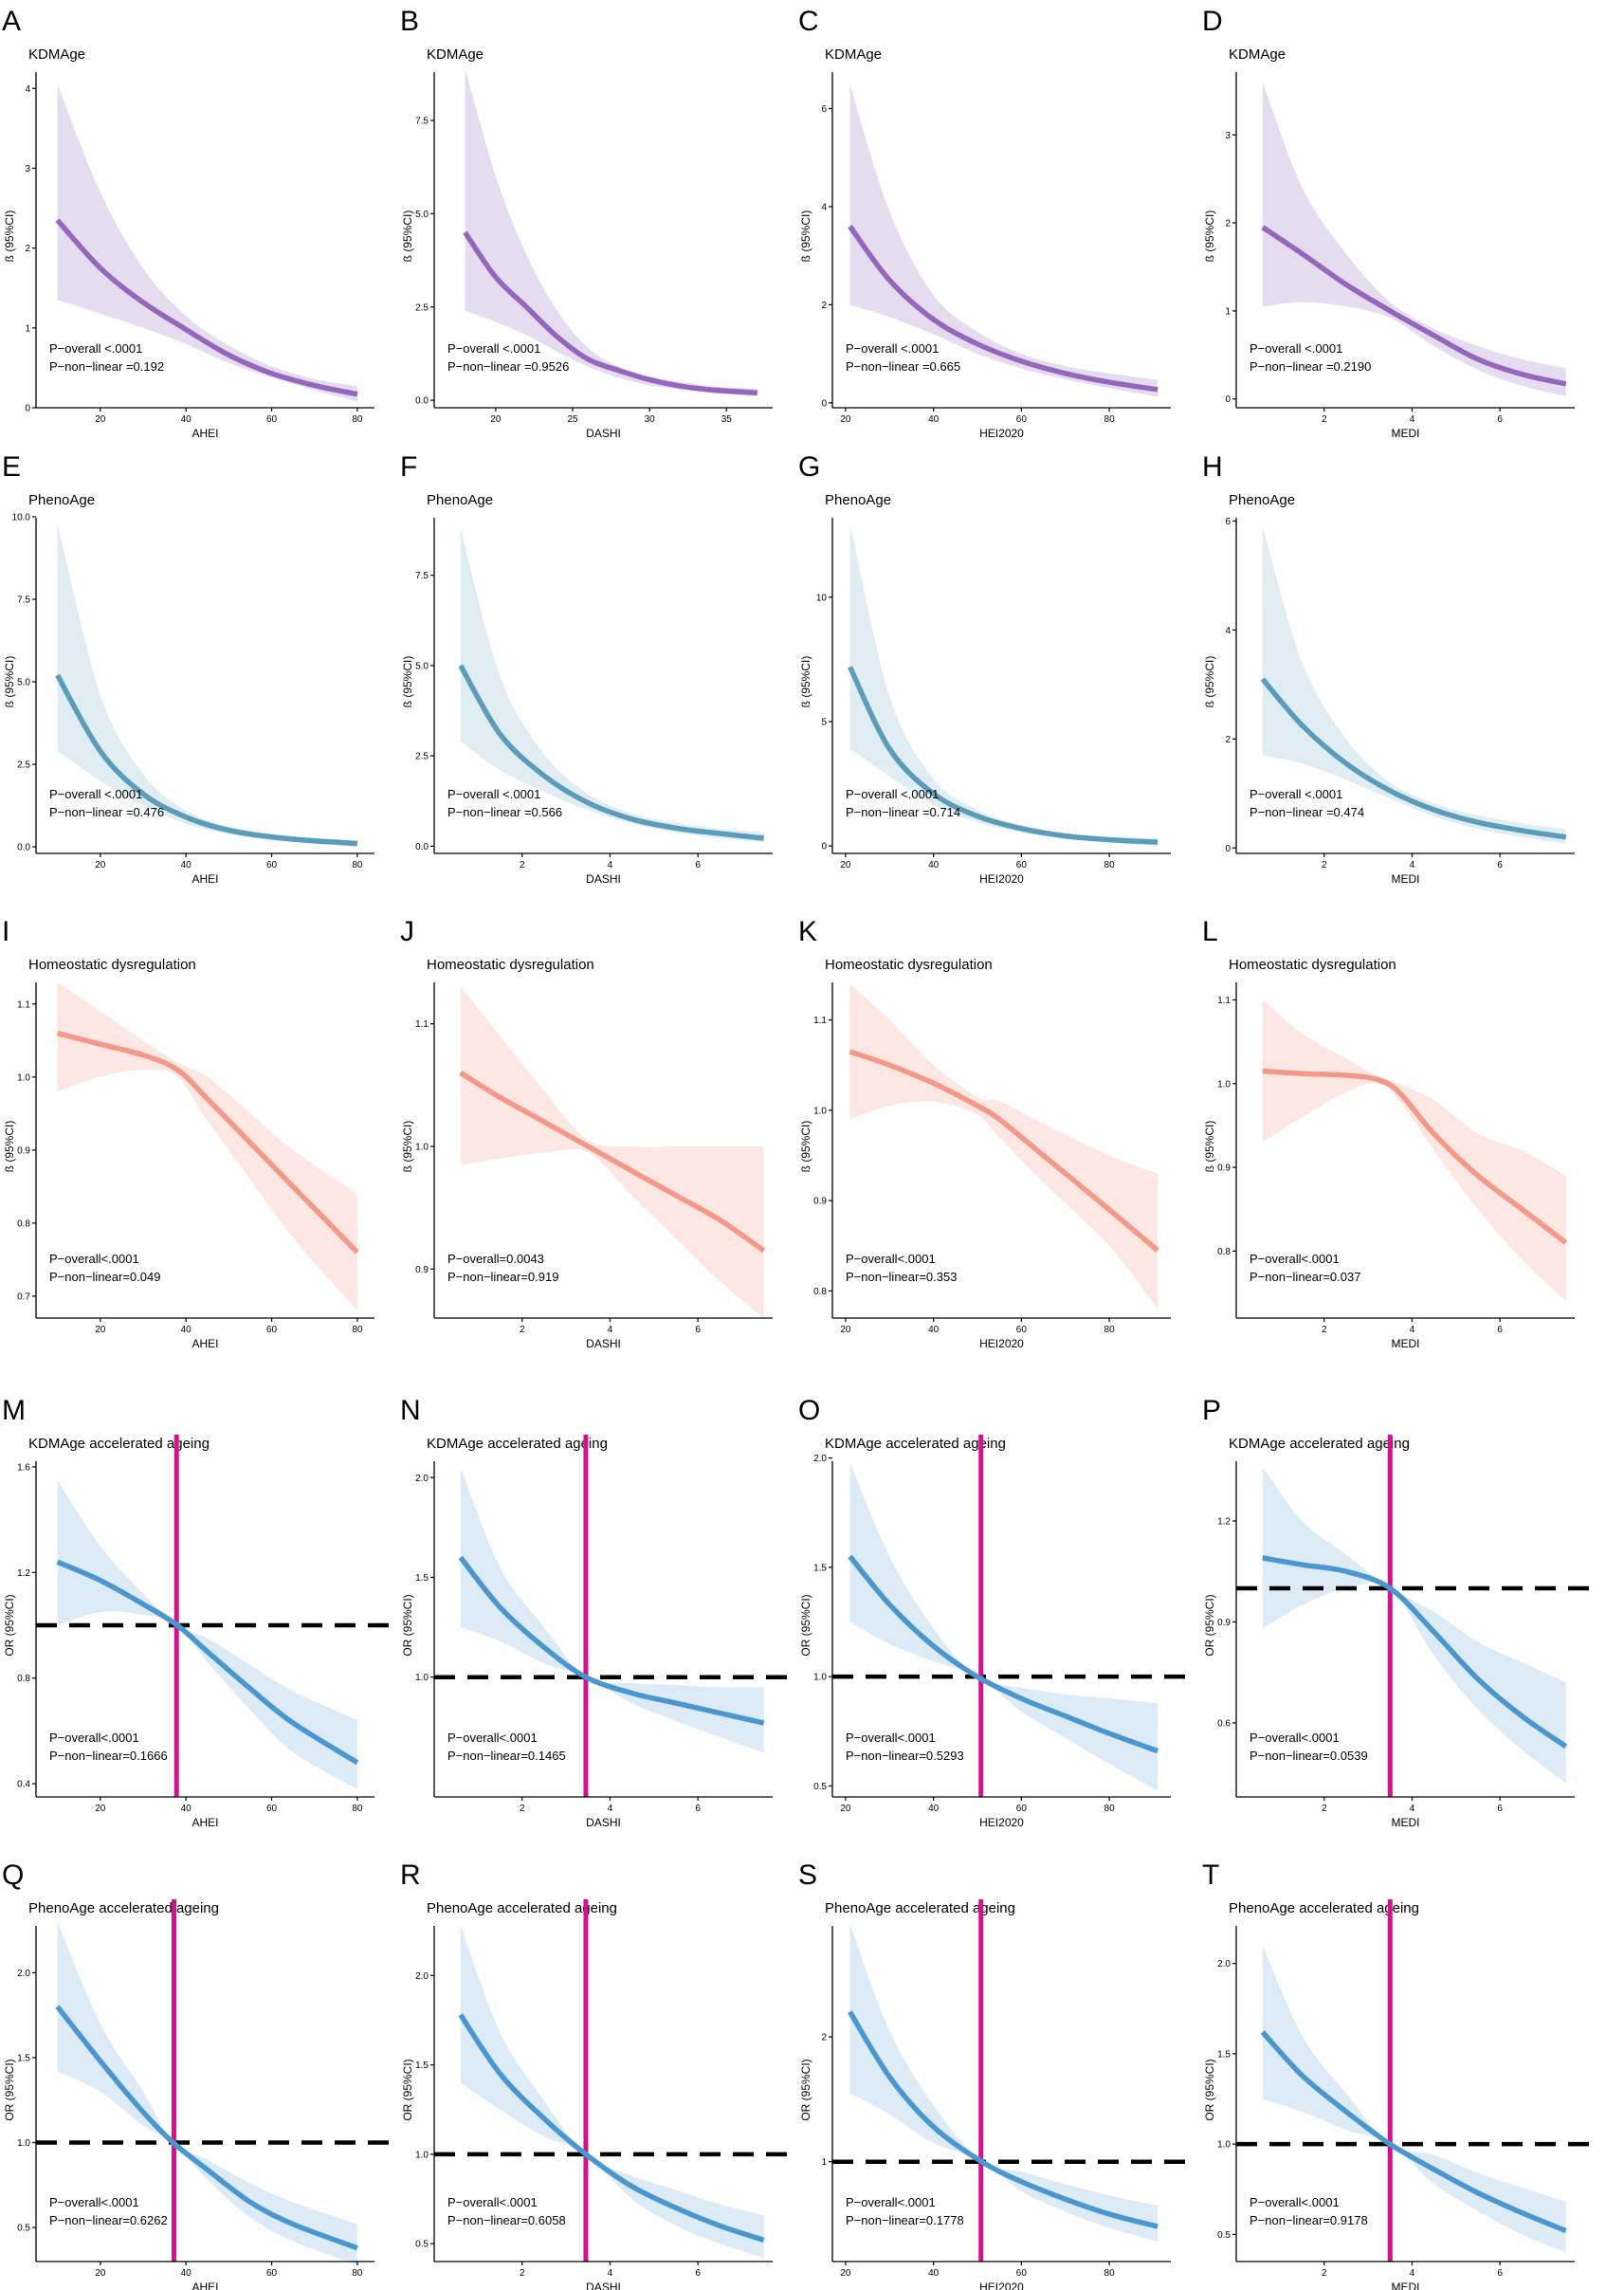 The image size is (1624, 2290). Describe the element at coordinates (603, 879) in the screenshot. I see `x-axis-title: DASHI` at that location.